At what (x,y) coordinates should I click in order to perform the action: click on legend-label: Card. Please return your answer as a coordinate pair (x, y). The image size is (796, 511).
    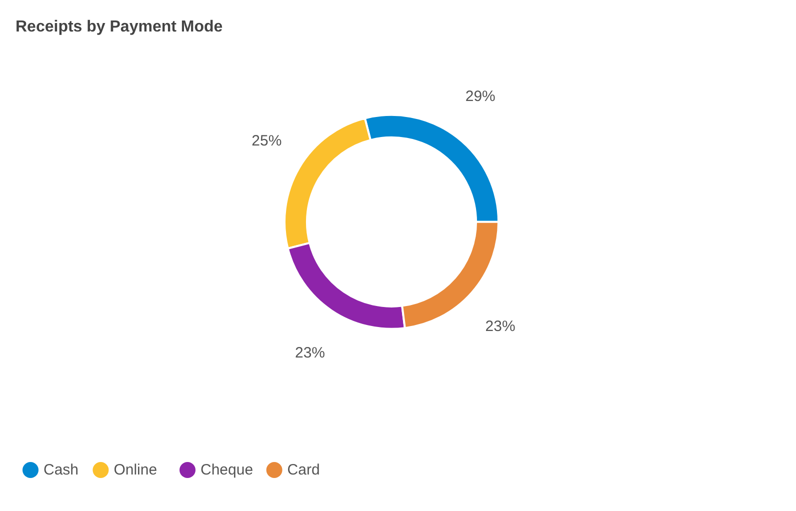
    Looking at the image, I should click on (303, 469).